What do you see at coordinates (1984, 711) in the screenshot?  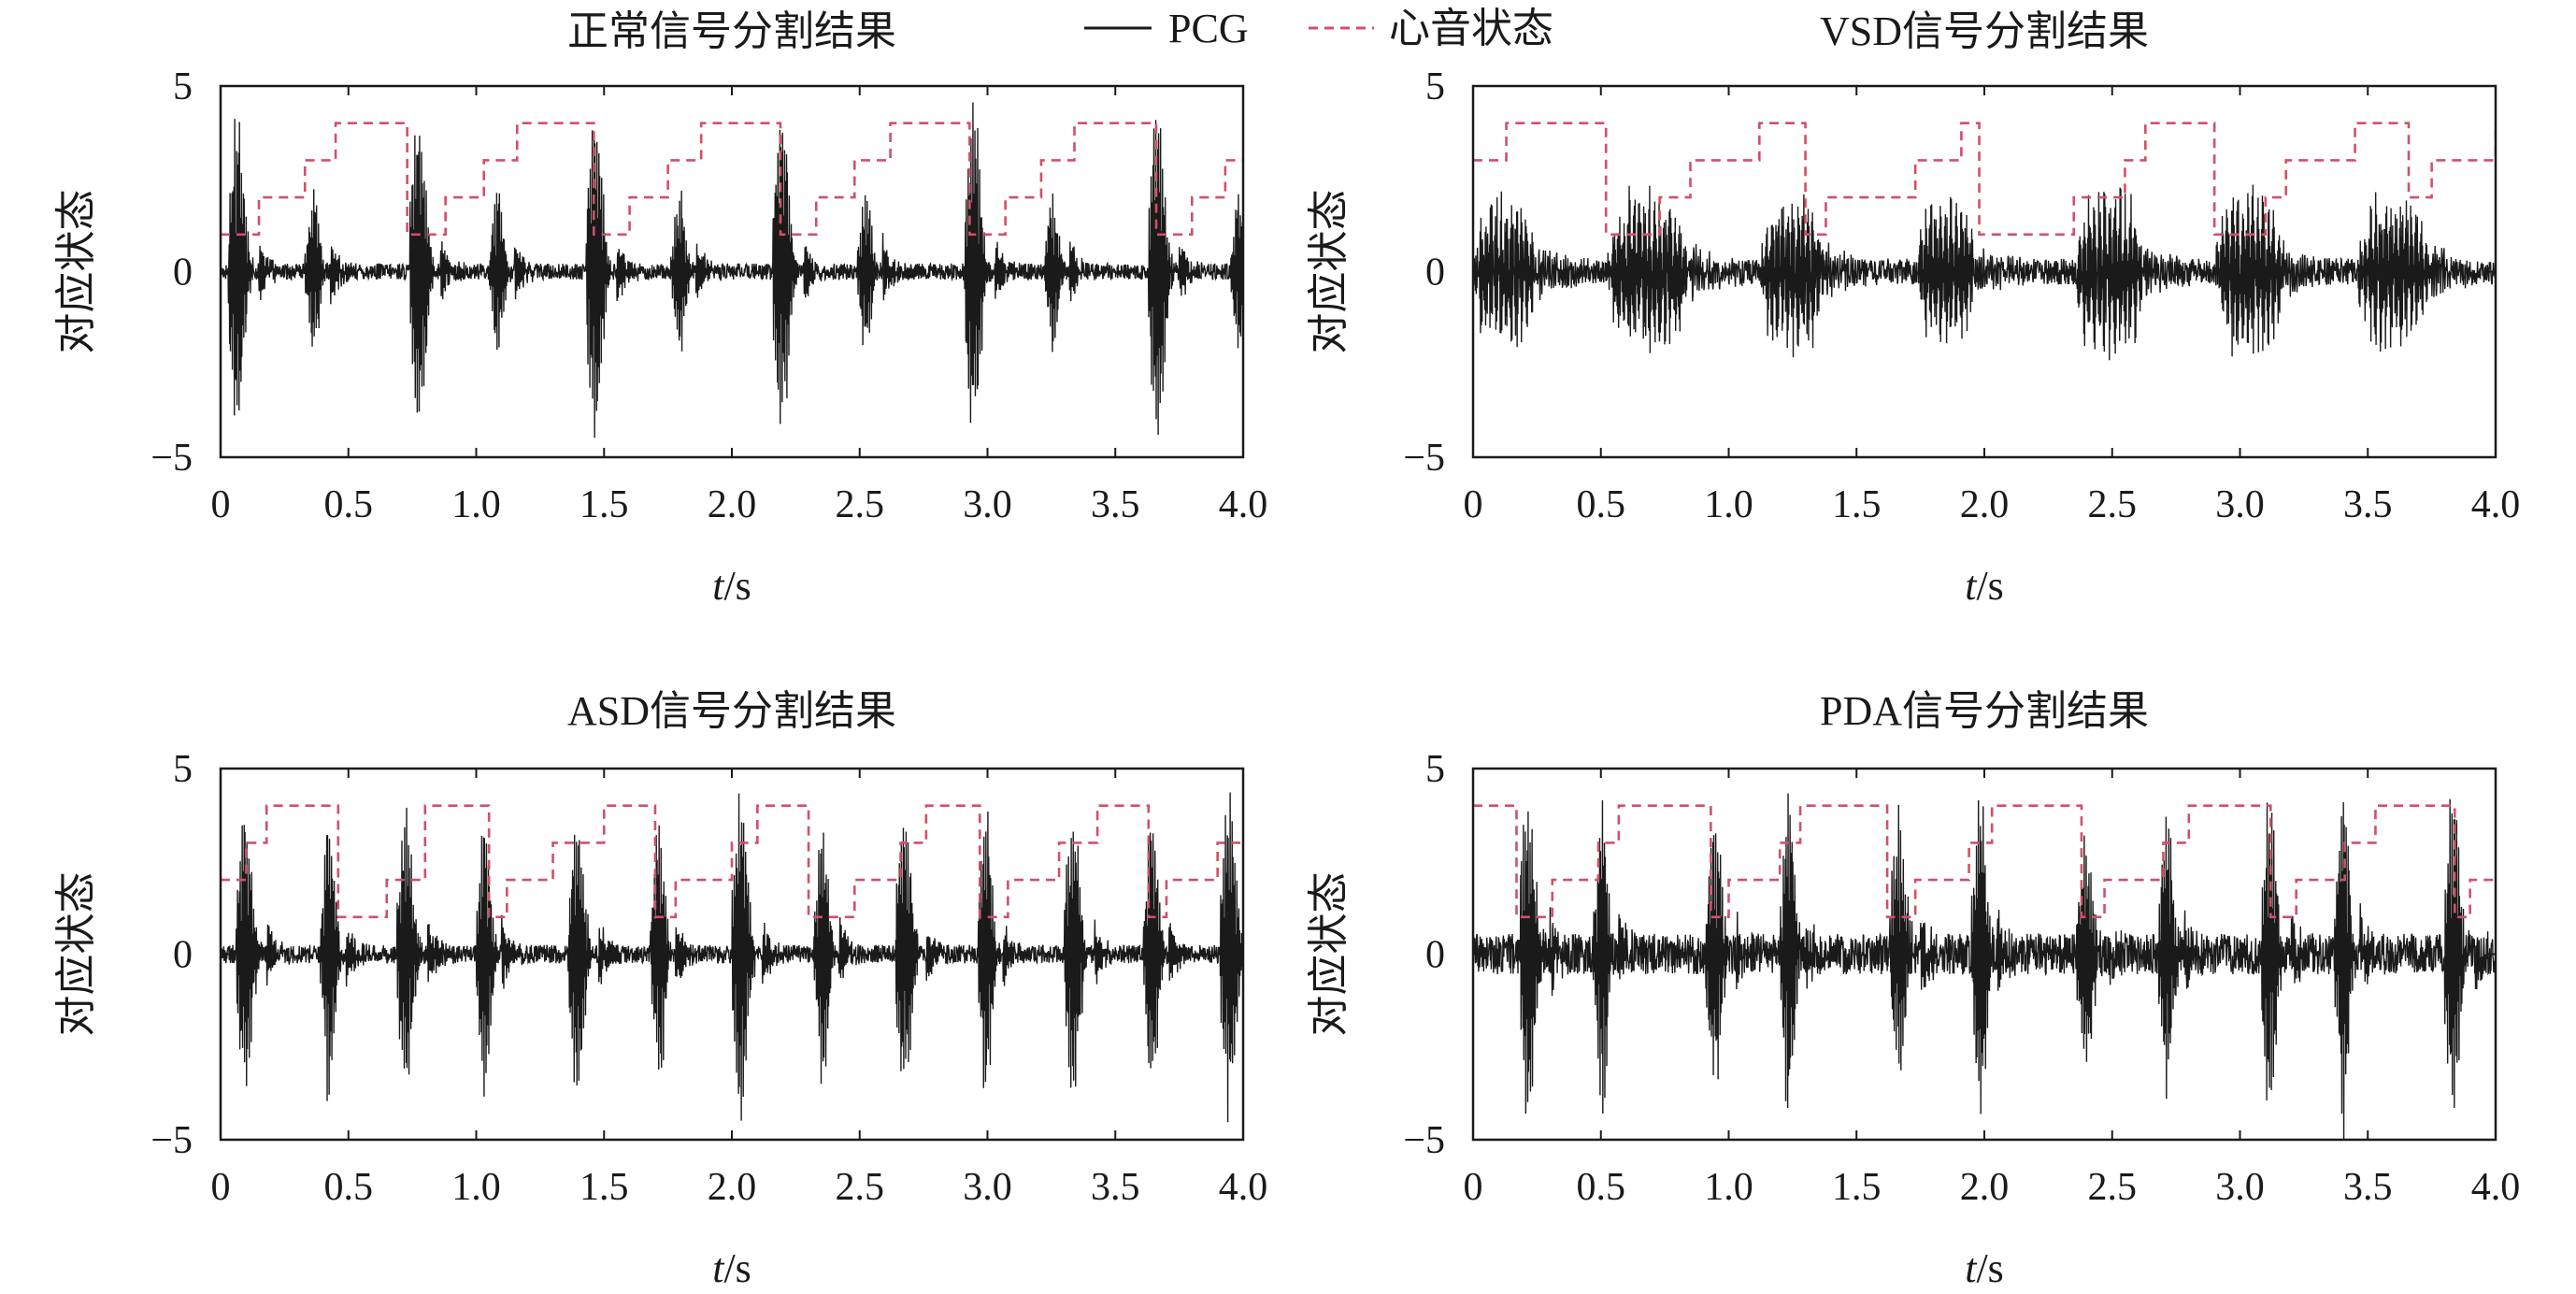 I see `chart-title: PDA信号分割结果` at bounding box center [1984, 711].